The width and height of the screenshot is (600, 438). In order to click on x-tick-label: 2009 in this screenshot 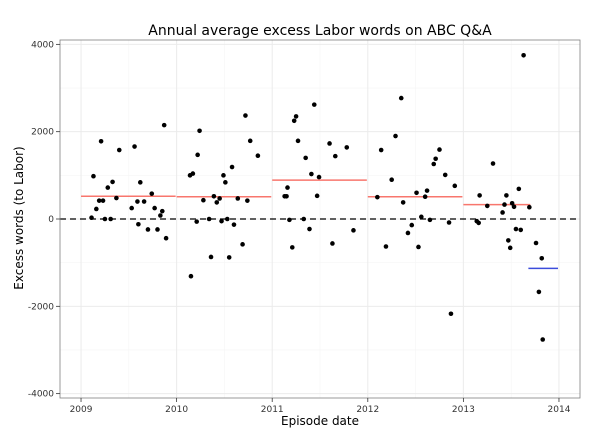, I will do `click(81, 410)`.